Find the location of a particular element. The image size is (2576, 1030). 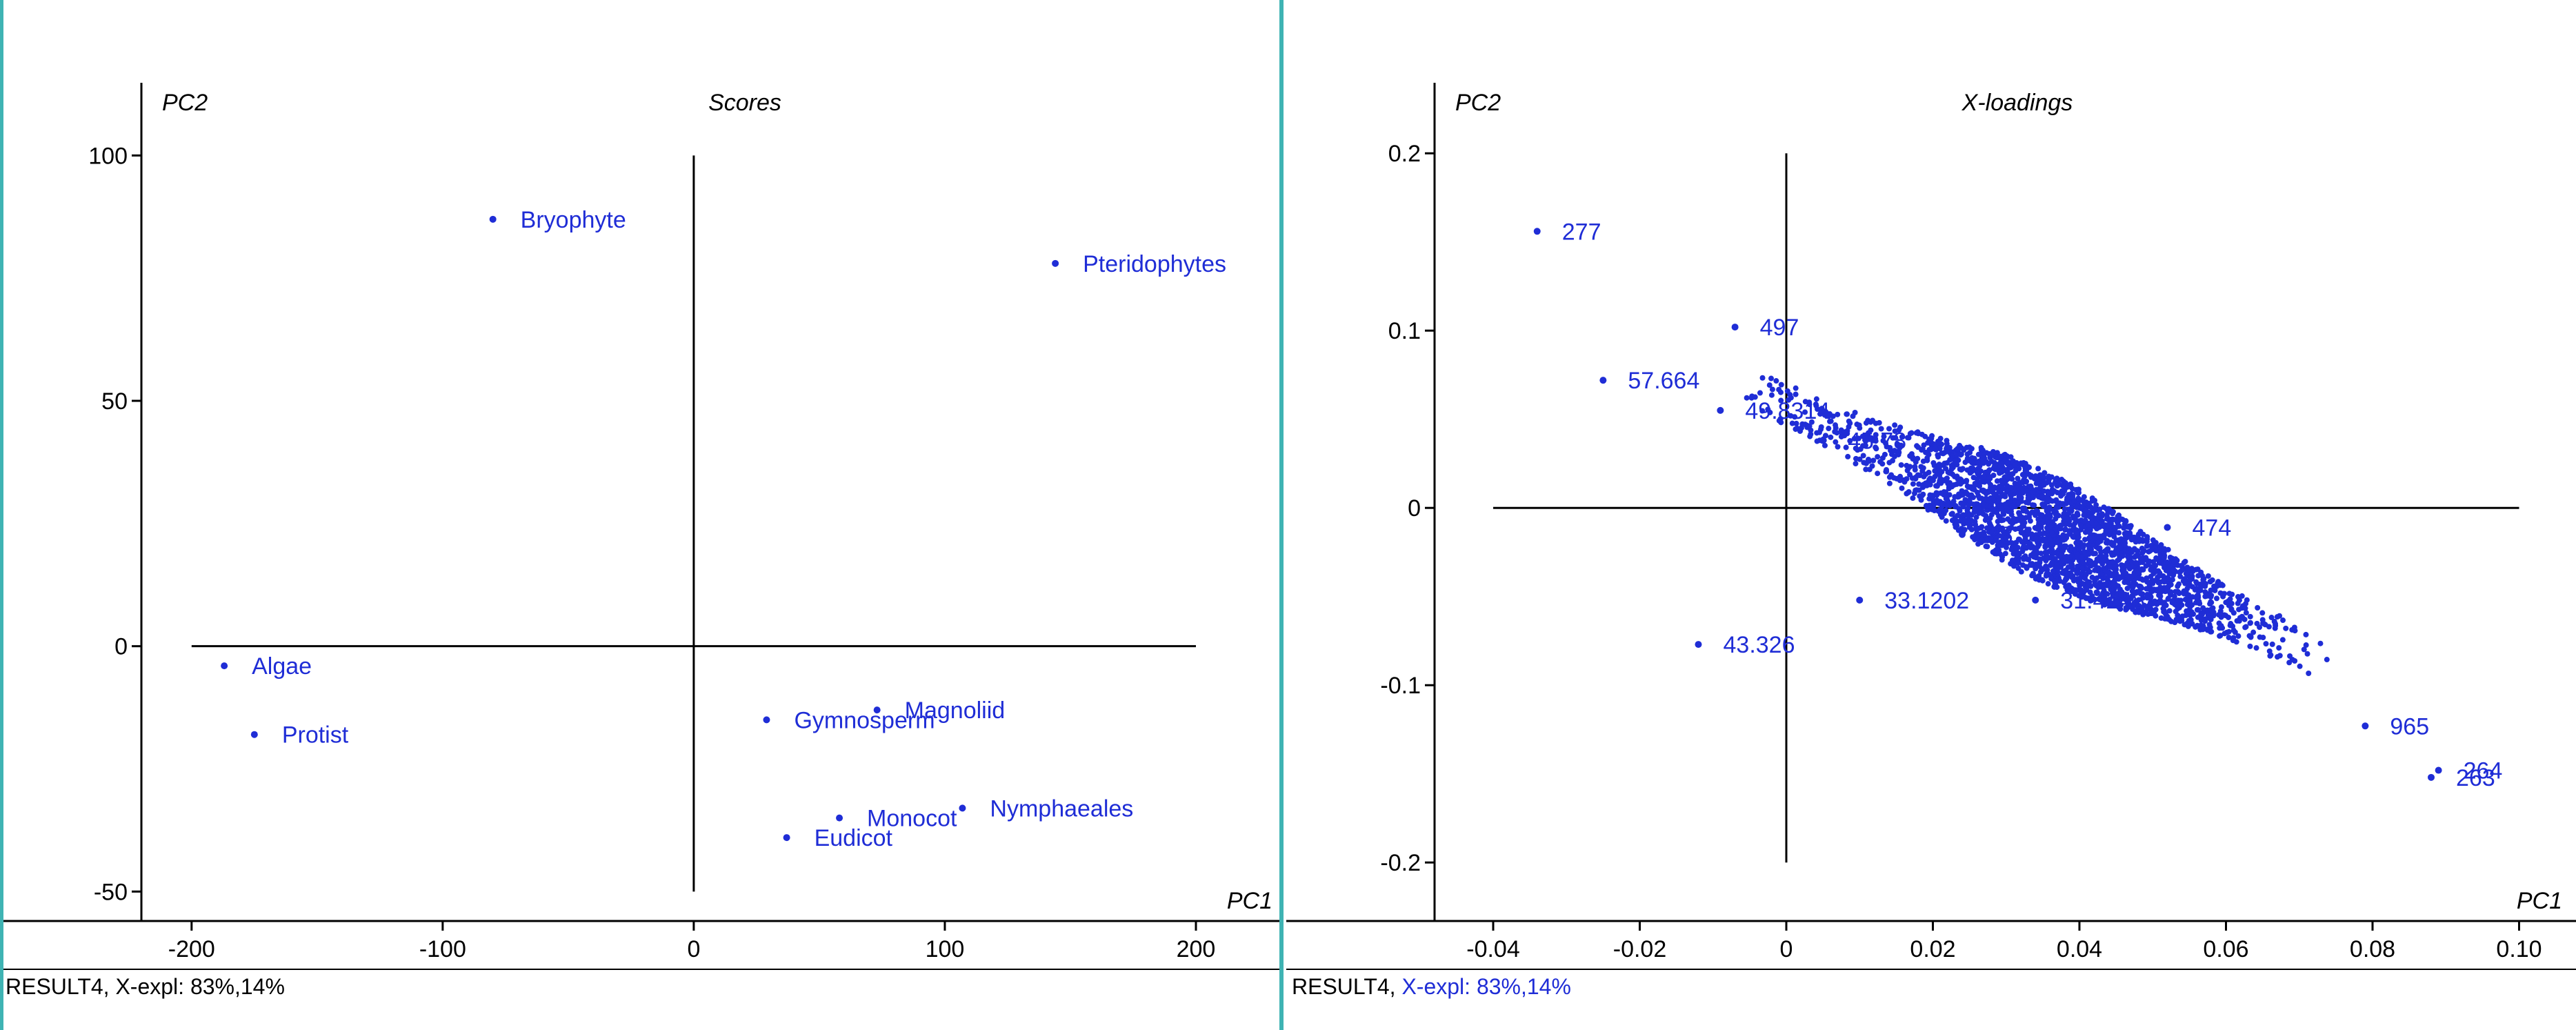

y-axis-label: PC2 is located at coordinates (1478, 103).